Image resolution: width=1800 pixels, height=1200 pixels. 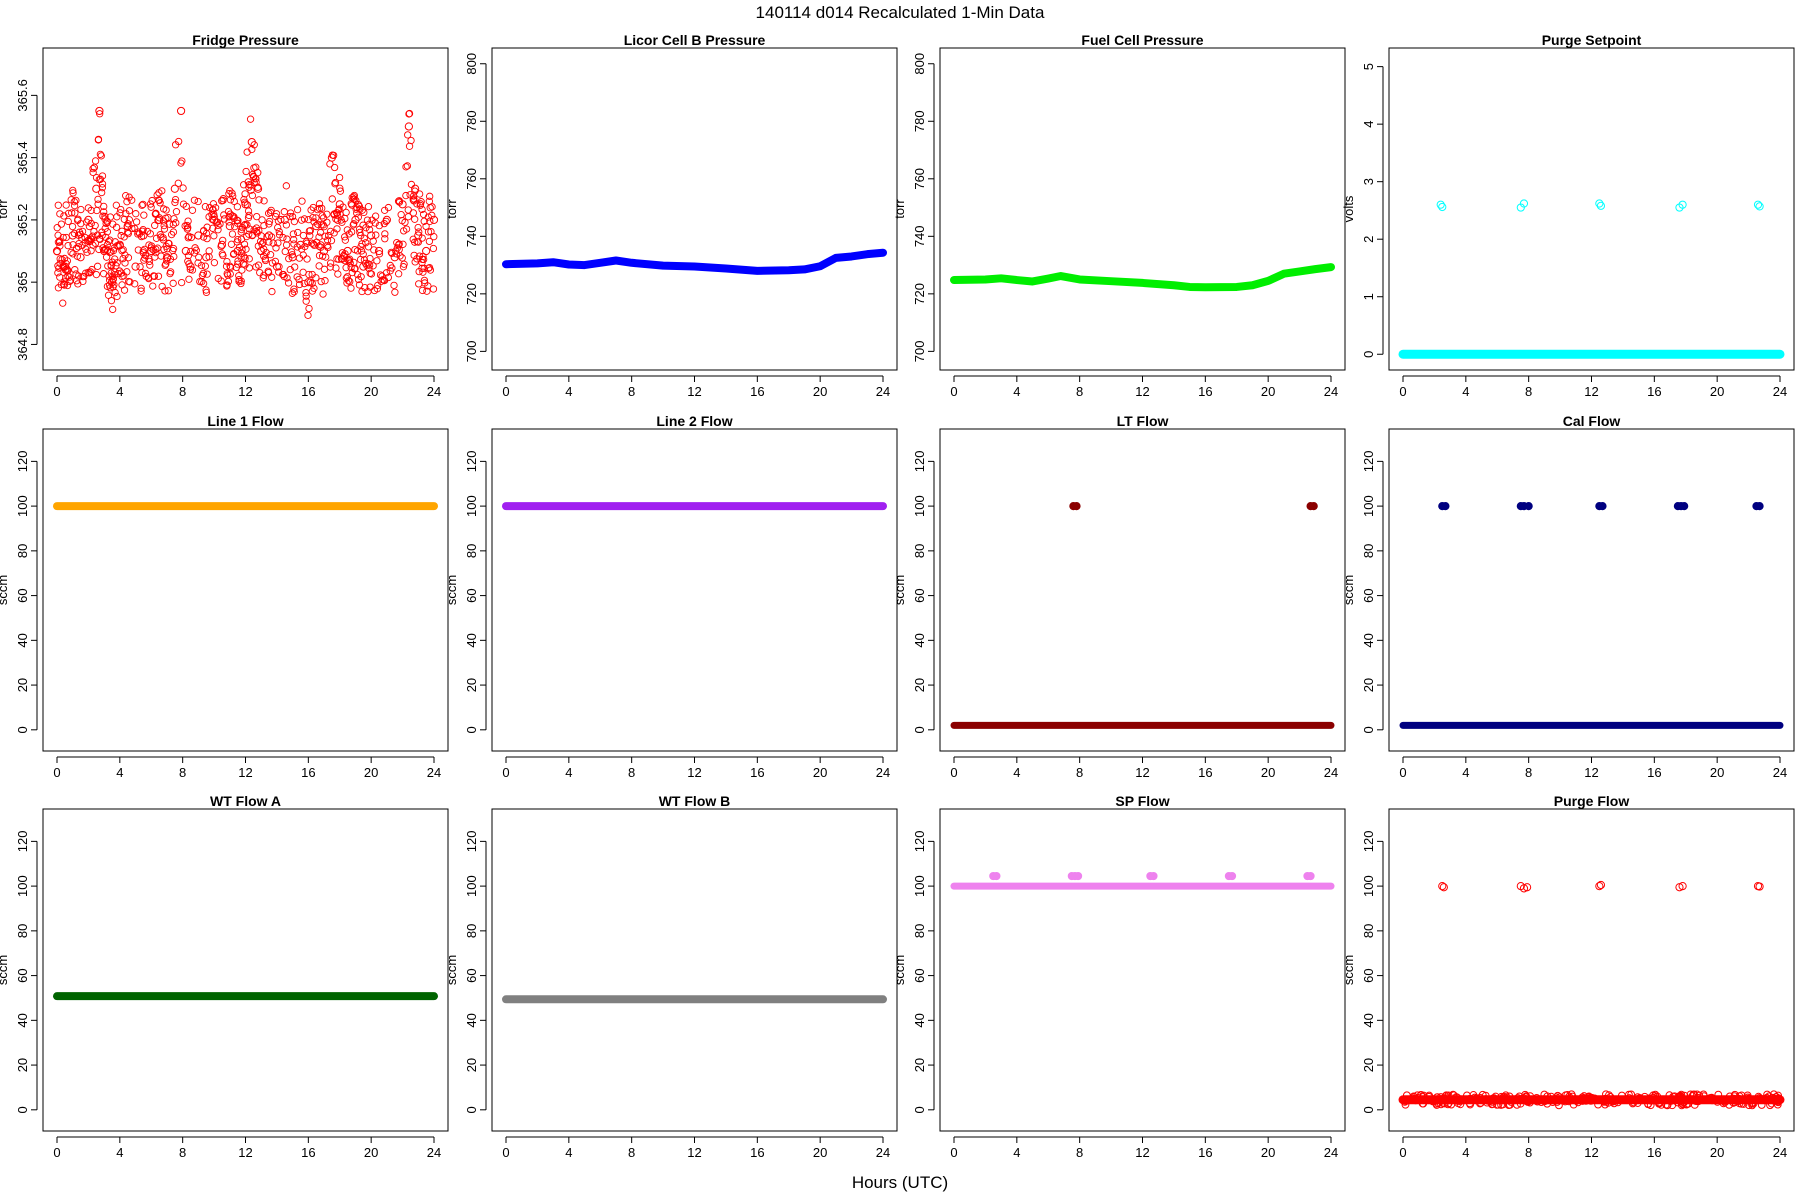 I want to click on y-tick-label: 20, so click(x=22, y=685).